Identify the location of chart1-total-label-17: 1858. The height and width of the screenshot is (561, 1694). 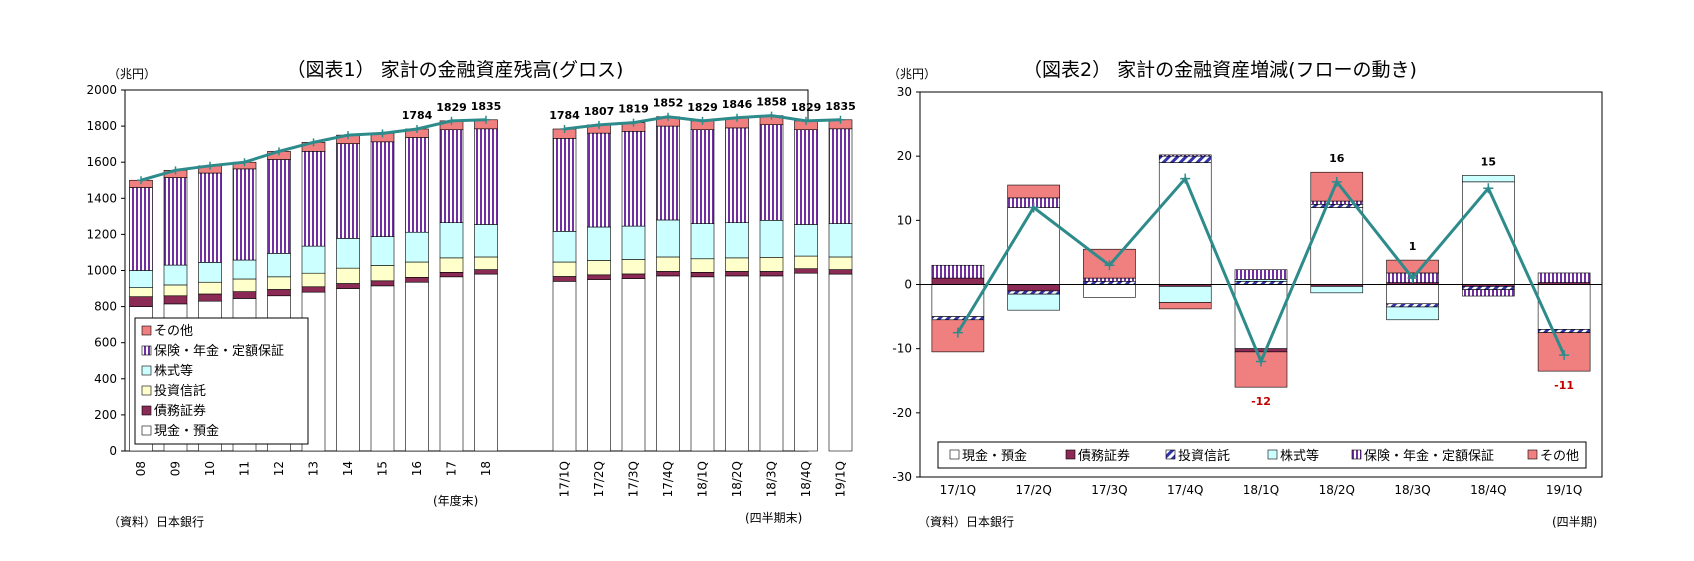
(771, 102).